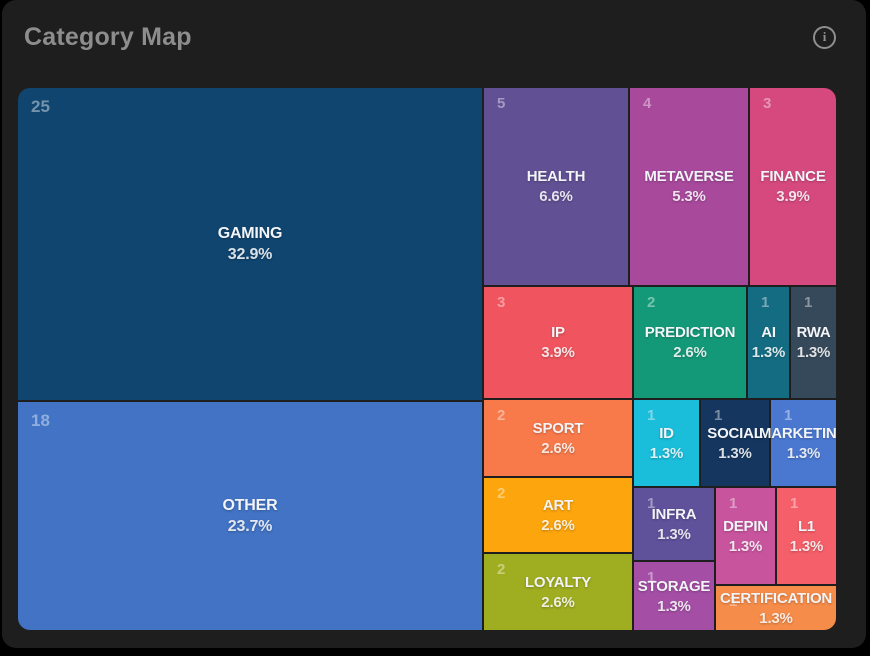  Describe the element at coordinates (797, 433) in the screenshot. I see `tile-label: MARKETING` at that location.